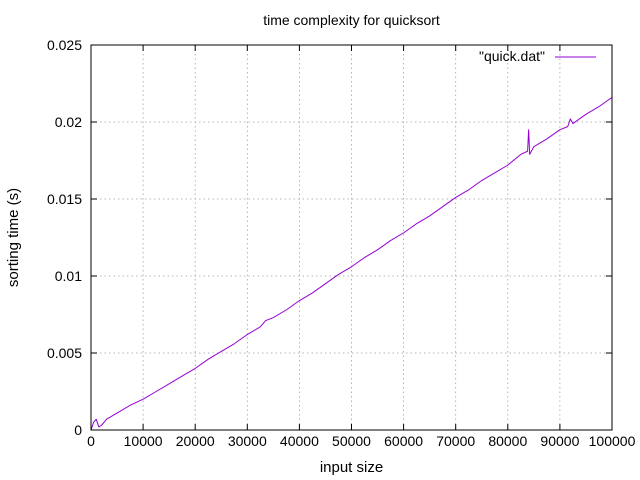  Describe the element at coordinates (64, 353) in the screenshot. I see `y-tick-label: 0.005` at that location.